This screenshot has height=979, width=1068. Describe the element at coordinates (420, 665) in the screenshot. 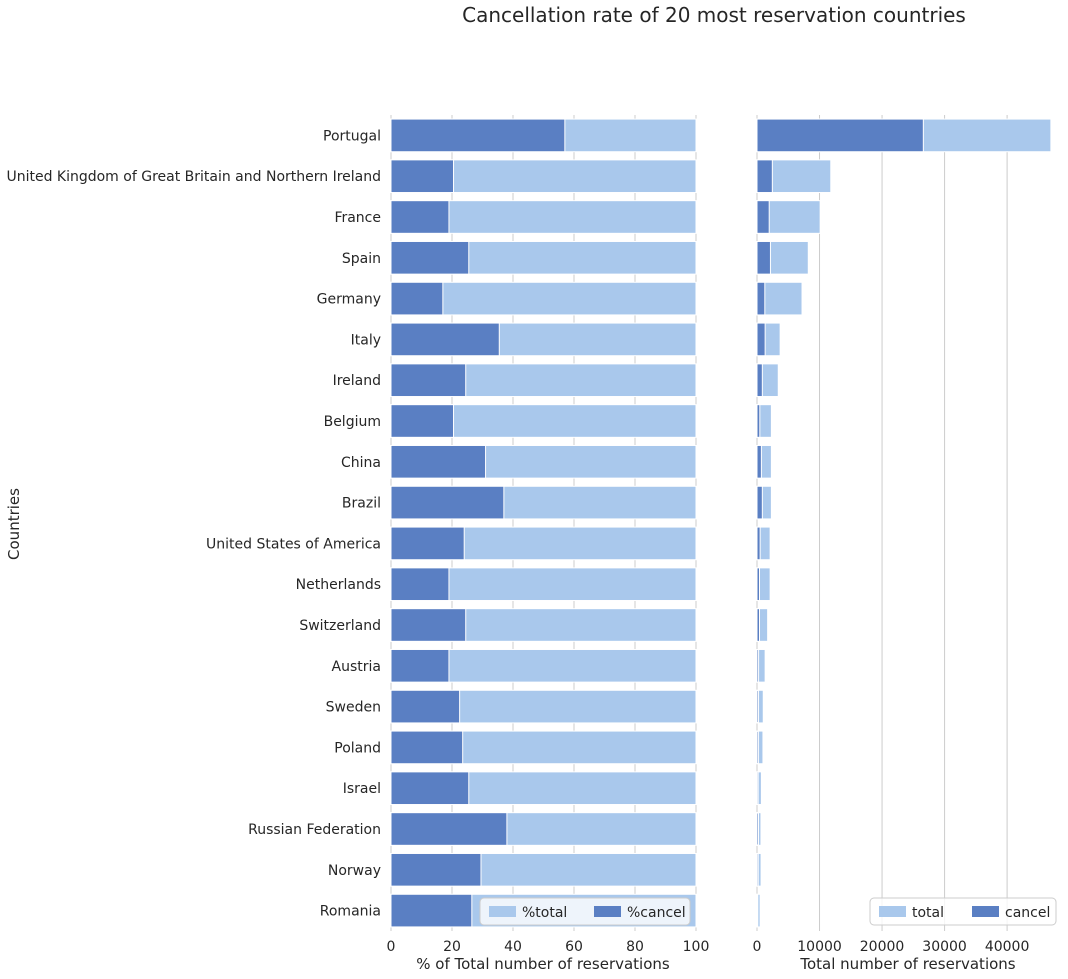

I see `bar-left-cancel-austria` at that location.